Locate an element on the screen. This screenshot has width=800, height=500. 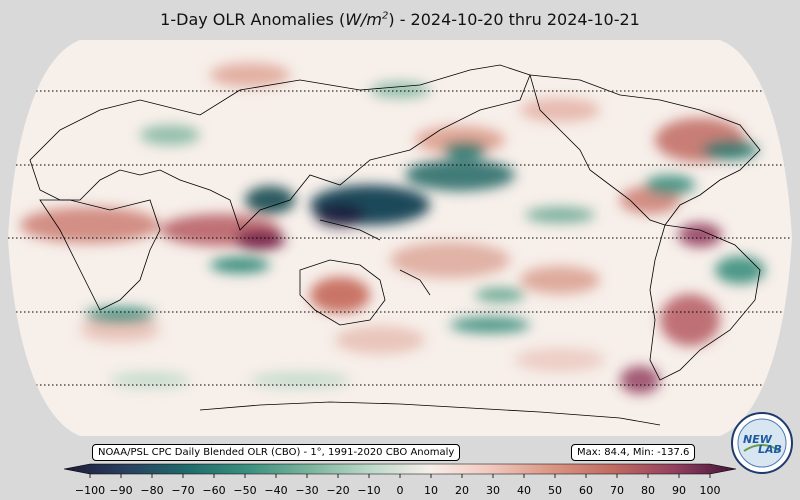
colorbar-tick-label: −50 is located at coordinates (244, 490).